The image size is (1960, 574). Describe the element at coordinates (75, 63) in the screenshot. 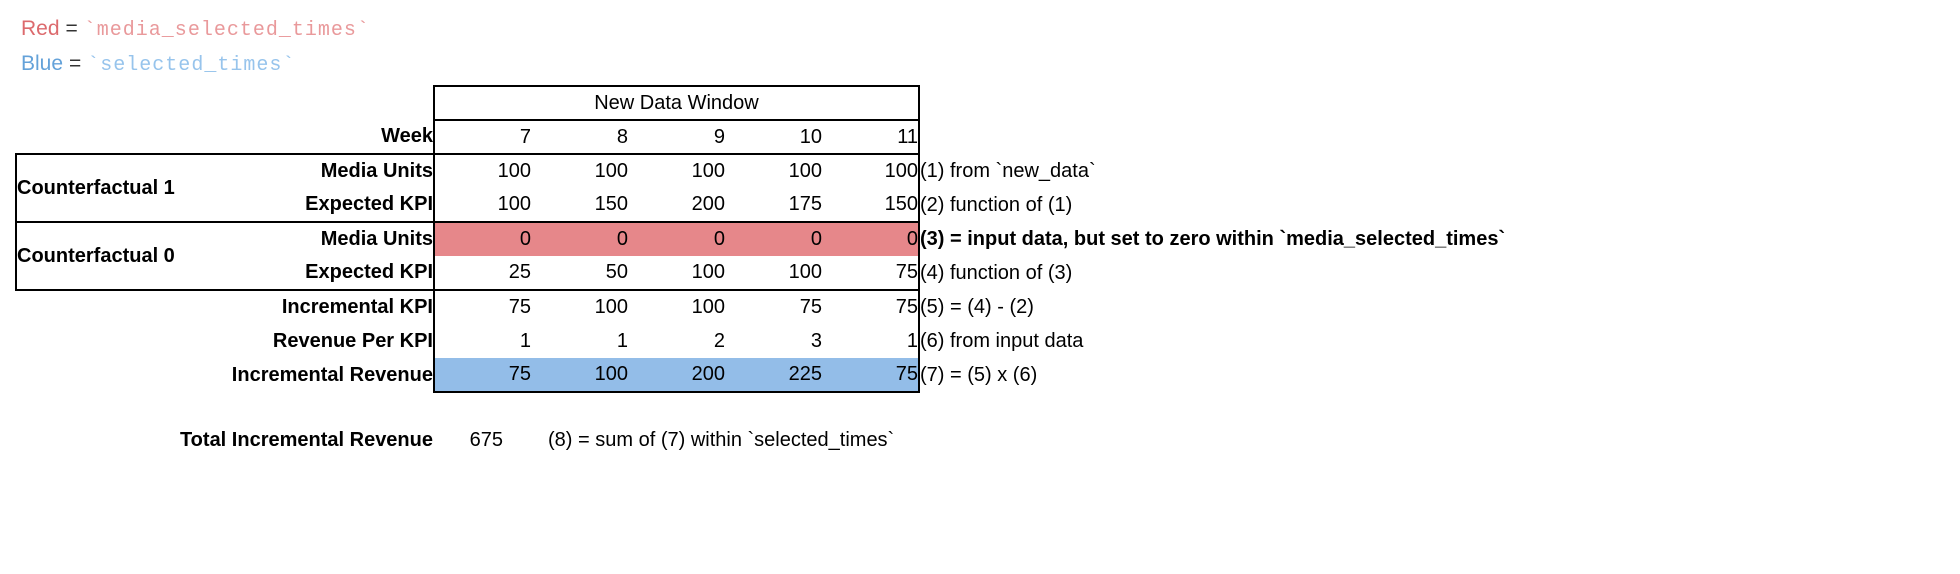

I see `legend-blue-equals: =` at that location.